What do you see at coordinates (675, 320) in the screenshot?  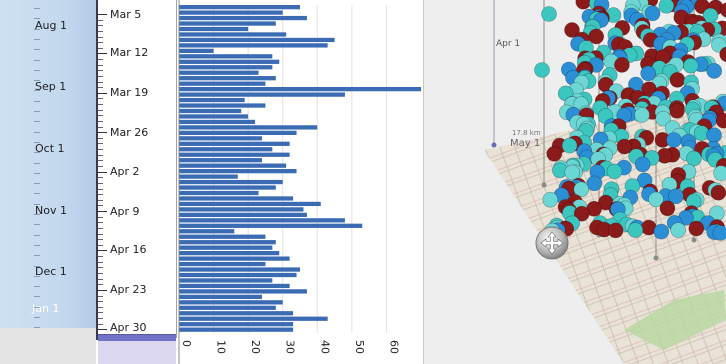 I see `map-park-area` at bounding box center [675, 320].